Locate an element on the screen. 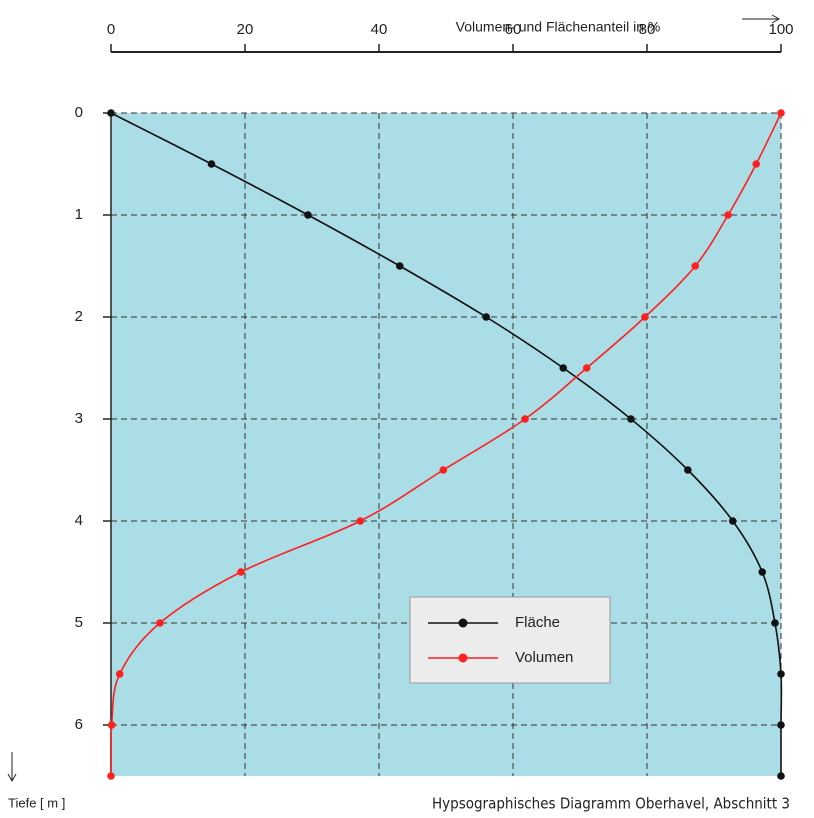  legend-label: Volumen is located at coordinates (544, 657).